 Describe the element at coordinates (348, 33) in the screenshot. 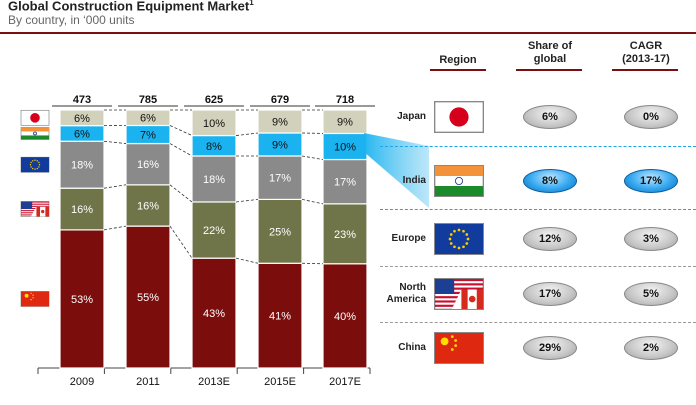

I see `title-divider` at that location.